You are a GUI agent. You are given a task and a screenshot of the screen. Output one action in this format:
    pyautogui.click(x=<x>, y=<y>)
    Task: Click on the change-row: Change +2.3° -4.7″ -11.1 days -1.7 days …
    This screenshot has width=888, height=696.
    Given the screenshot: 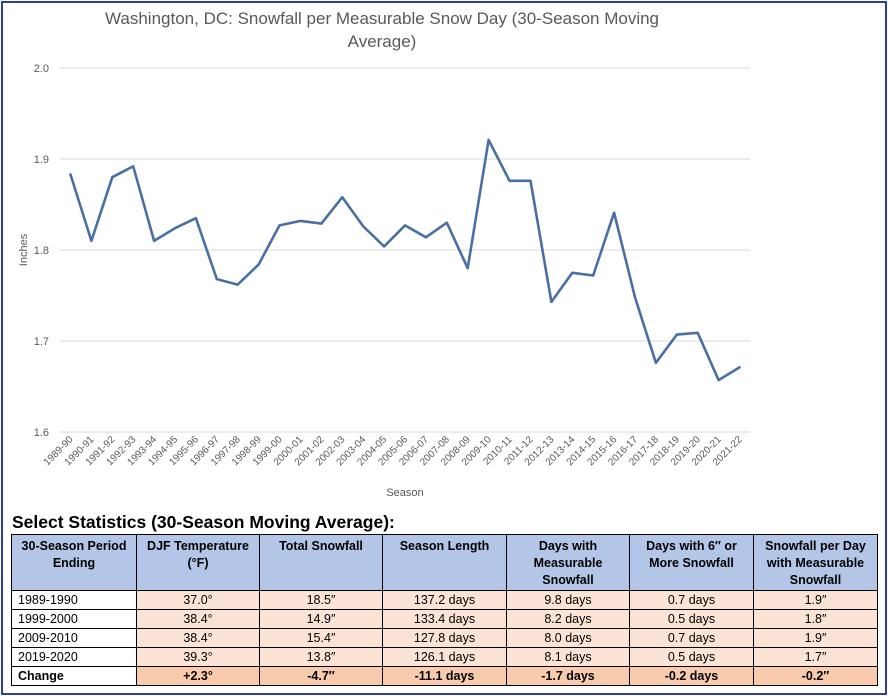 What is the action you would take?
    pyautogui.click(x=444, y=676)
    